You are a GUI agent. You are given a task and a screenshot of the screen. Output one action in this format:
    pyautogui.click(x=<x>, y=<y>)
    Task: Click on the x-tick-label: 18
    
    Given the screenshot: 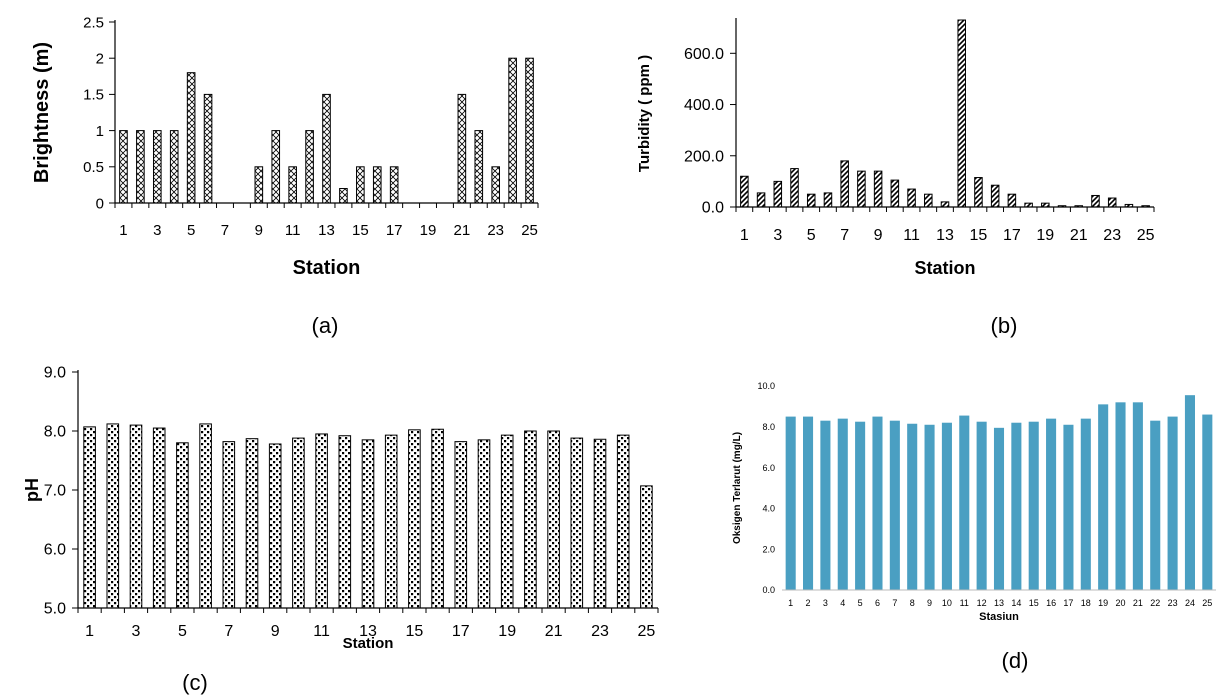 What is the action you would take?
    pyautogui.click(x=1086, y=603)
    